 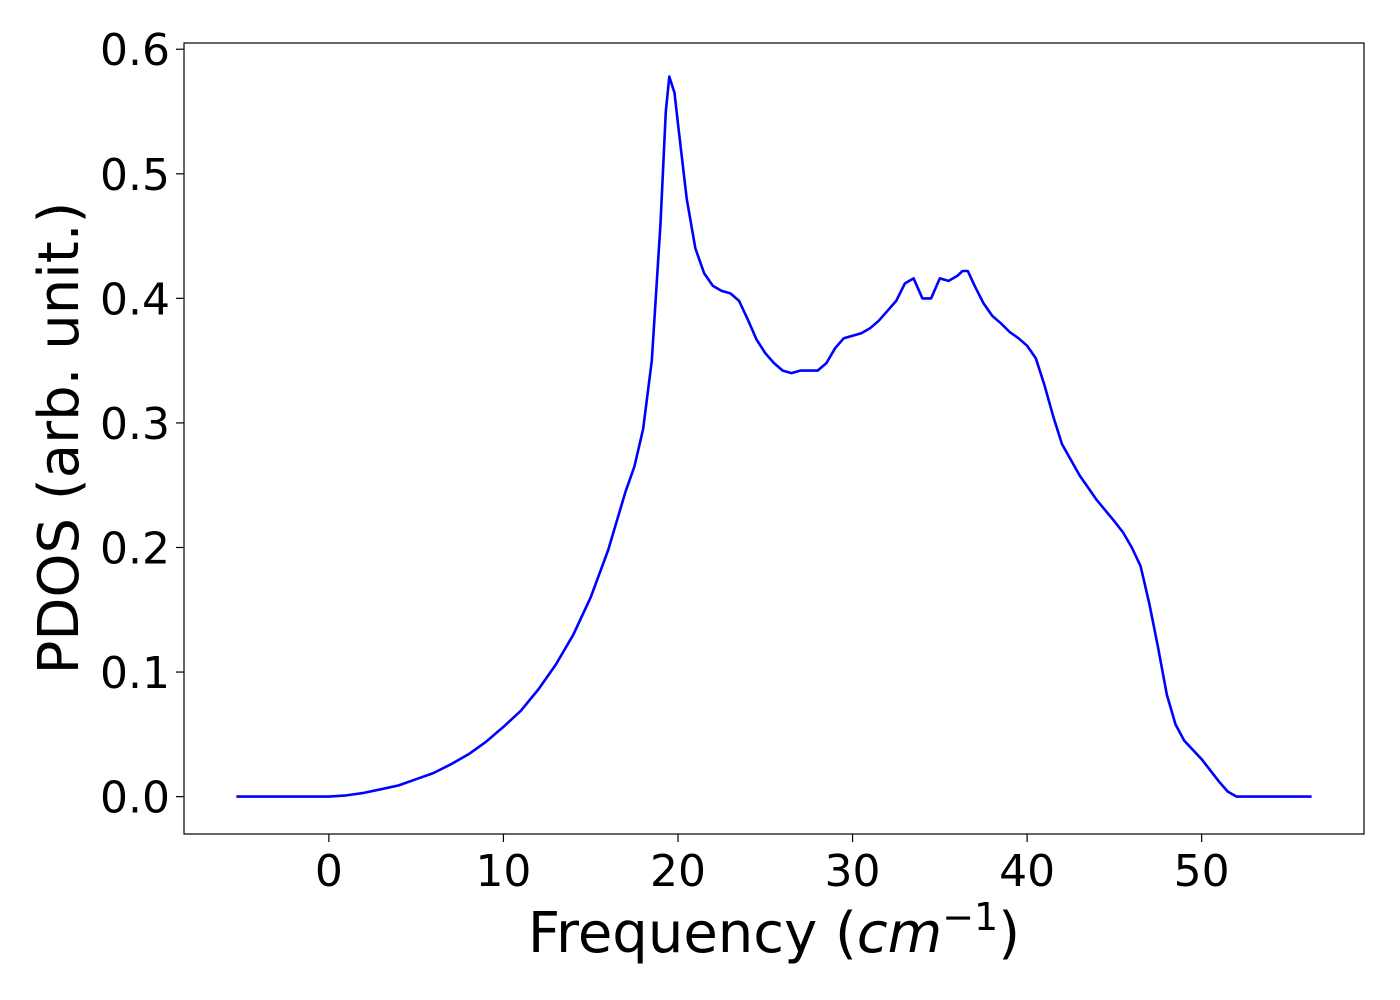 I want to click on y-axis-label: PDOS (arb. unit.), so click(x=59, y=438).